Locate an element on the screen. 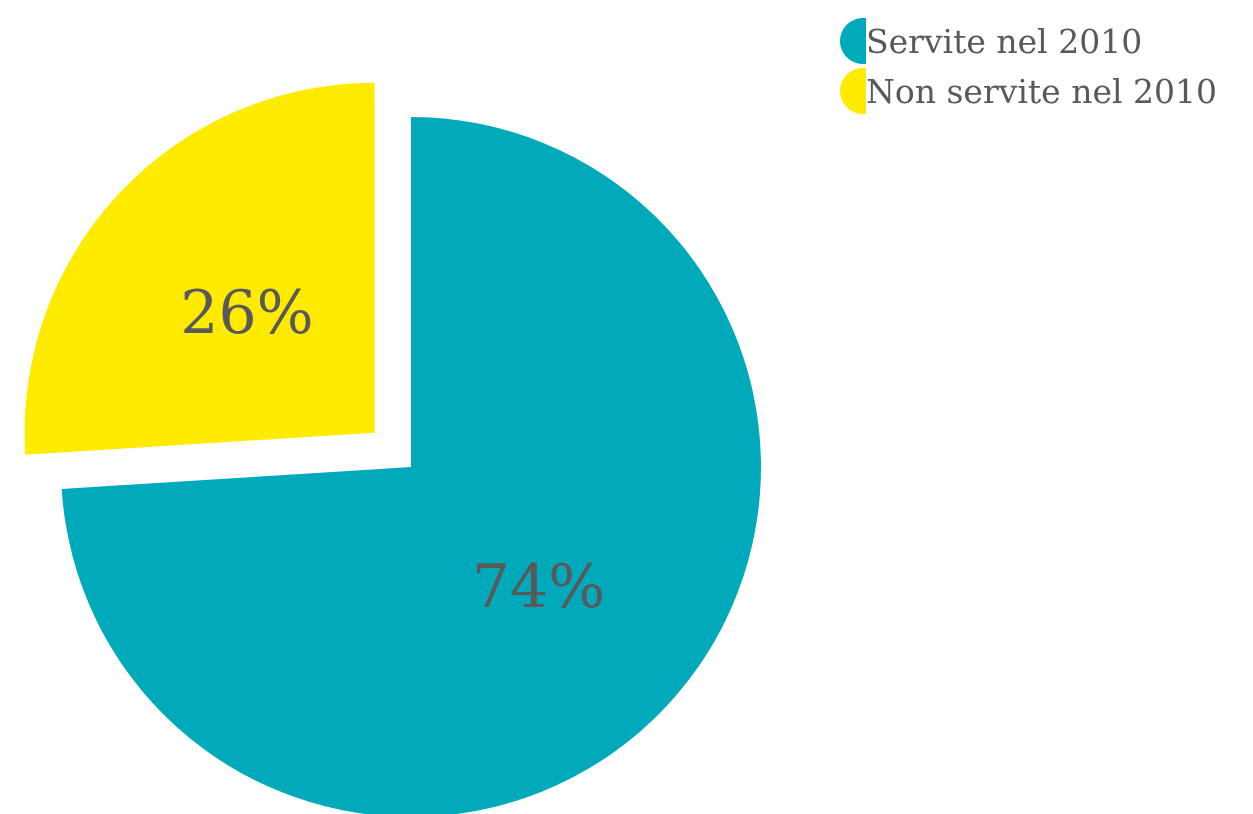 Image resolution: width=1253 pixels, height=814 pixels. legend-item-not-served: Non servite nel 2010 is located at coordinates (1028, 91).